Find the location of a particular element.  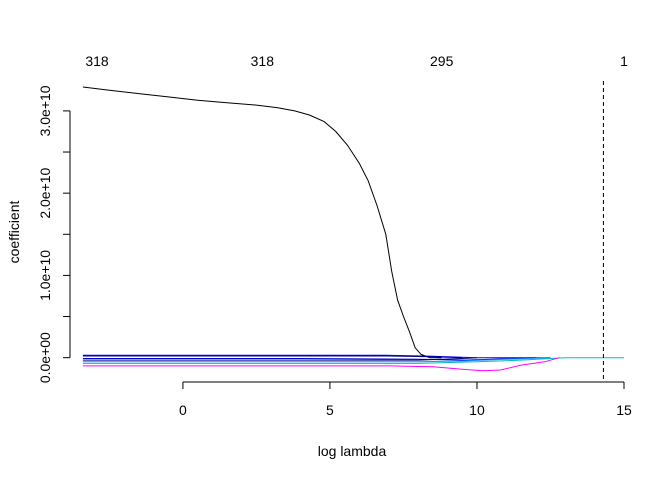

top-axis-degrees-of-freedom: 318 318 295 1 is located at coordinates (356, 61).